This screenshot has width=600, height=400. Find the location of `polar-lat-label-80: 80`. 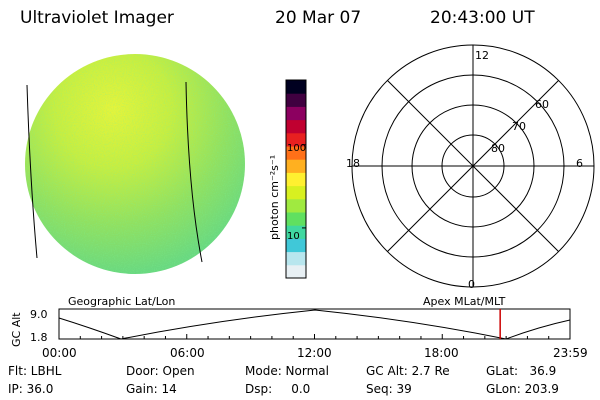

polar-lat-label-80: 80 is located at coordinates (498, 148).